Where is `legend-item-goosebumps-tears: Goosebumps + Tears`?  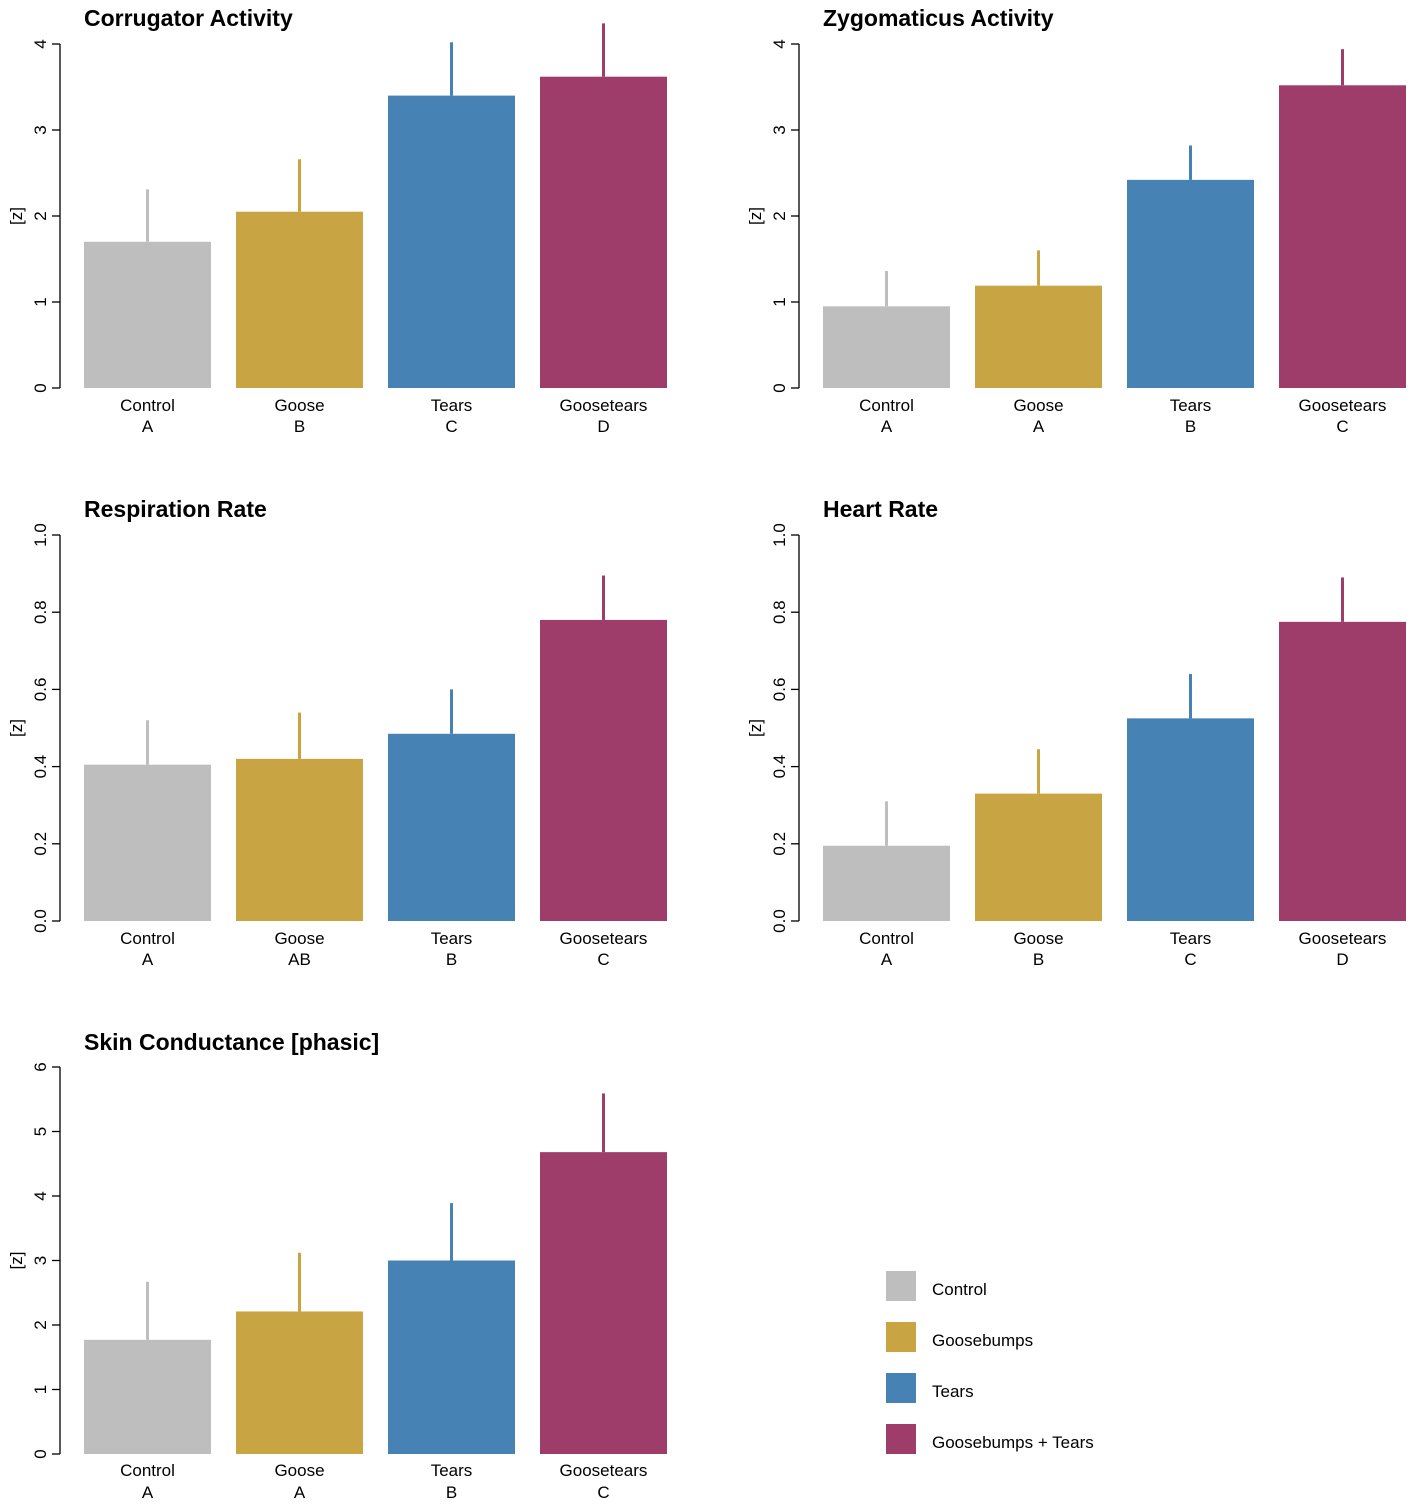
legend-item-goosebumps-tears: Goosebumps + Tears is located at coordinates (990, 1439).